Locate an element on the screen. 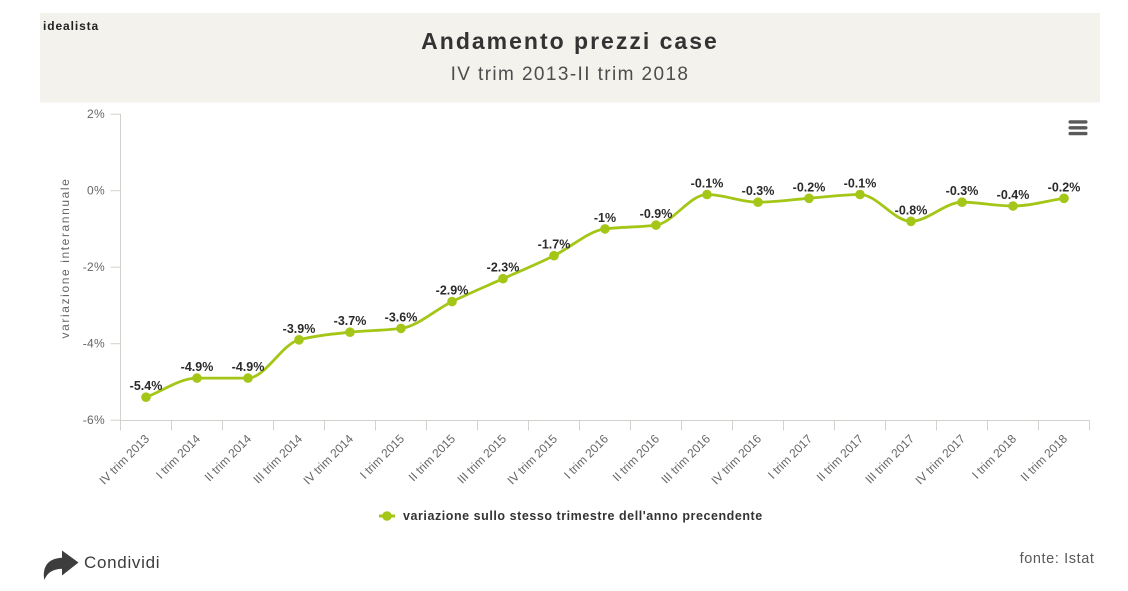 The image size is (1128, 591). svg-text: III trim 2015 is located at coordinates (481, 458).